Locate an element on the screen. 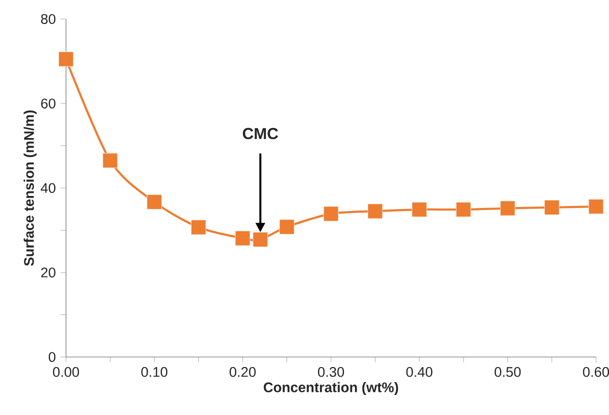  x-tick-label: 0.00 is located at coordinates (66, 372).